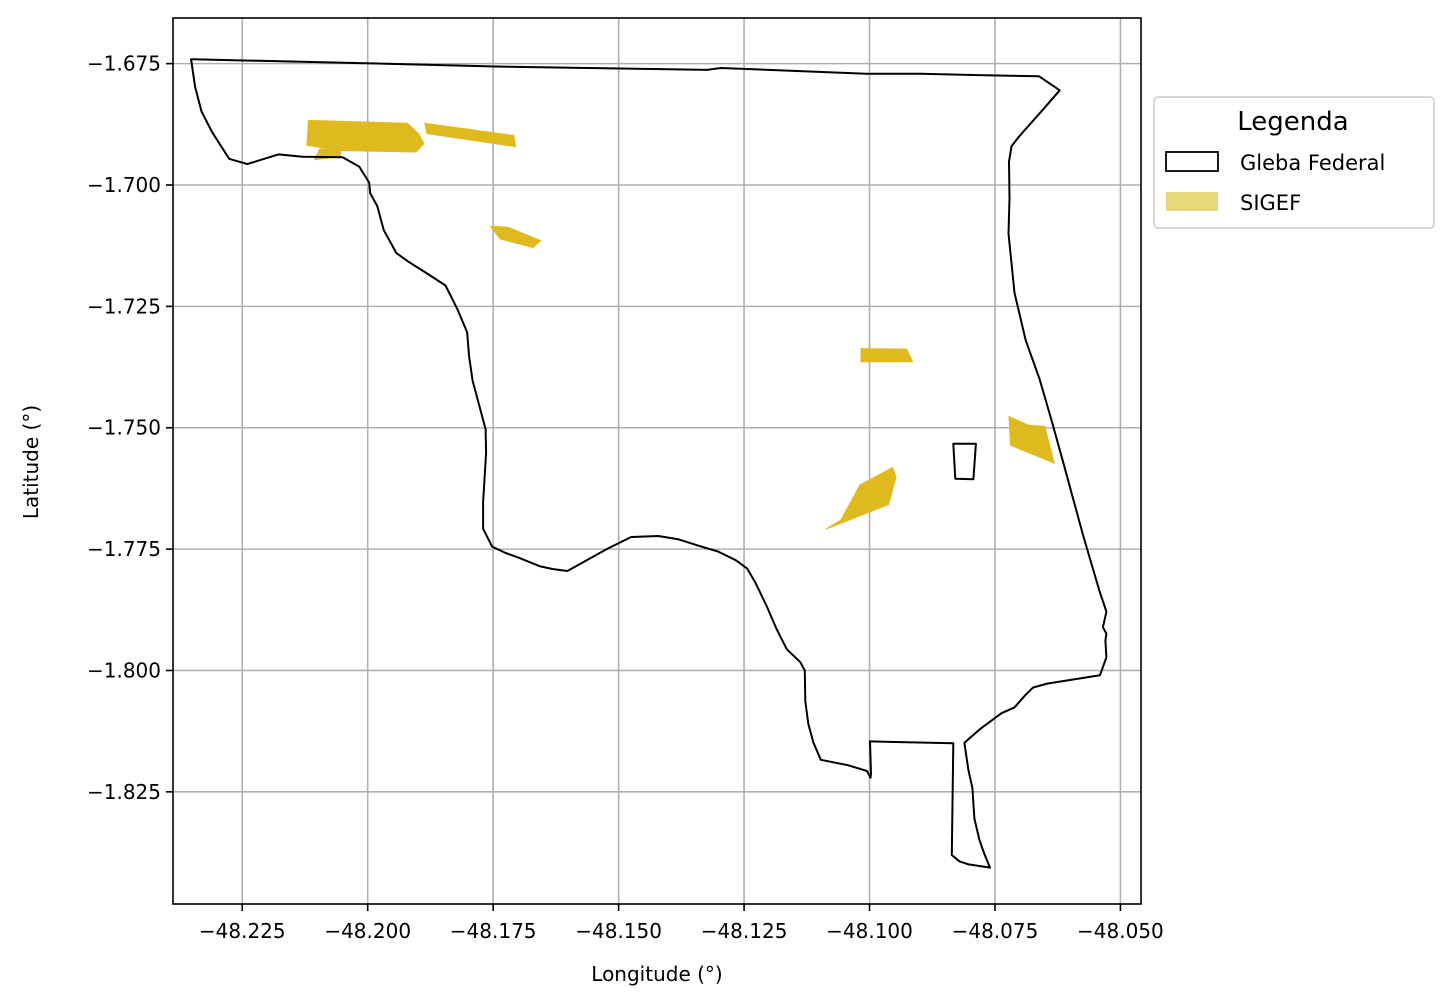 This screenshot has width=1453, height=1006. I want to click on legend-swatch-sigef, so click(1192, 201).